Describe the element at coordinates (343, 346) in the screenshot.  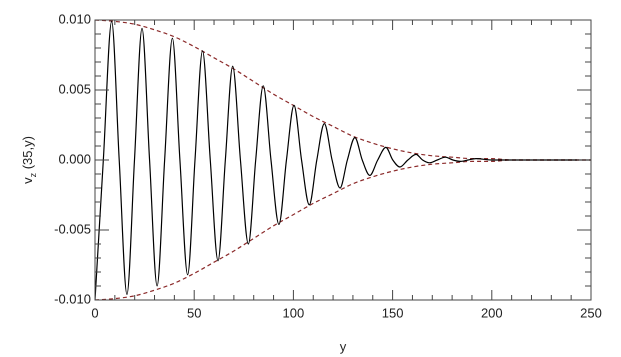
I see `x-axis-title: y` at that location.